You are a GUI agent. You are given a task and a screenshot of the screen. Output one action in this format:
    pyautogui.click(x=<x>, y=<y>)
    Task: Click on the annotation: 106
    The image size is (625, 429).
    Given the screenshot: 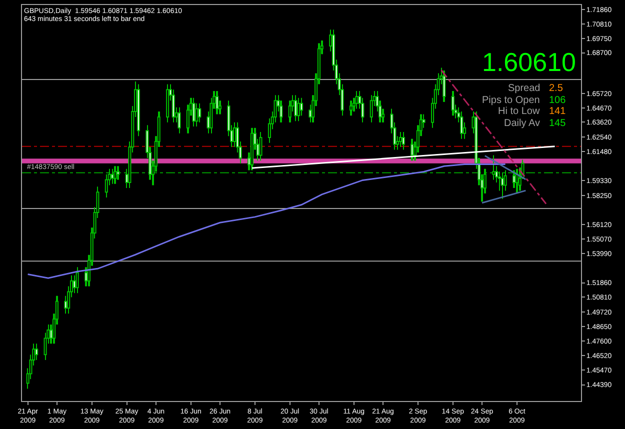 What is the action you would take?
    pyautogui.click(x=557, y=100)
    